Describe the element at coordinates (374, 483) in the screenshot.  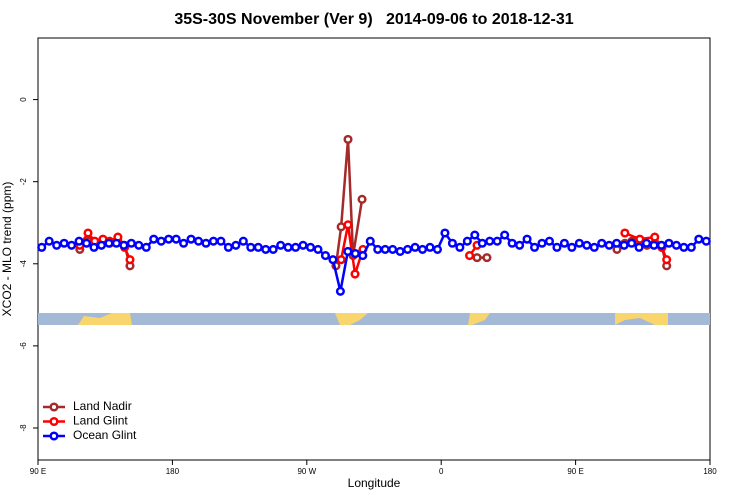
I see `x-axis-label: Longitude` at that location.